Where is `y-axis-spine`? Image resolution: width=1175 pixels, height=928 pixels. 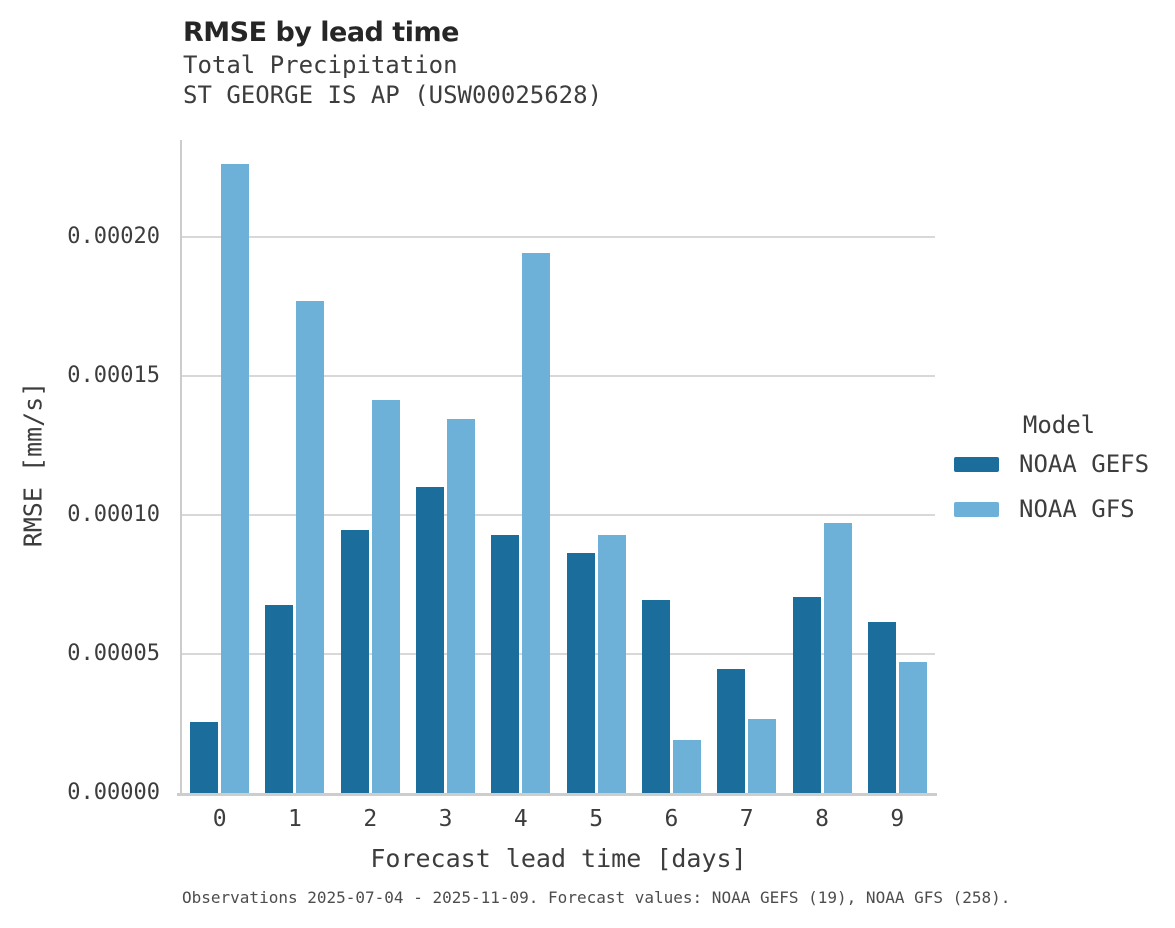 y-axis-spine is located at coordinates (181, 467).